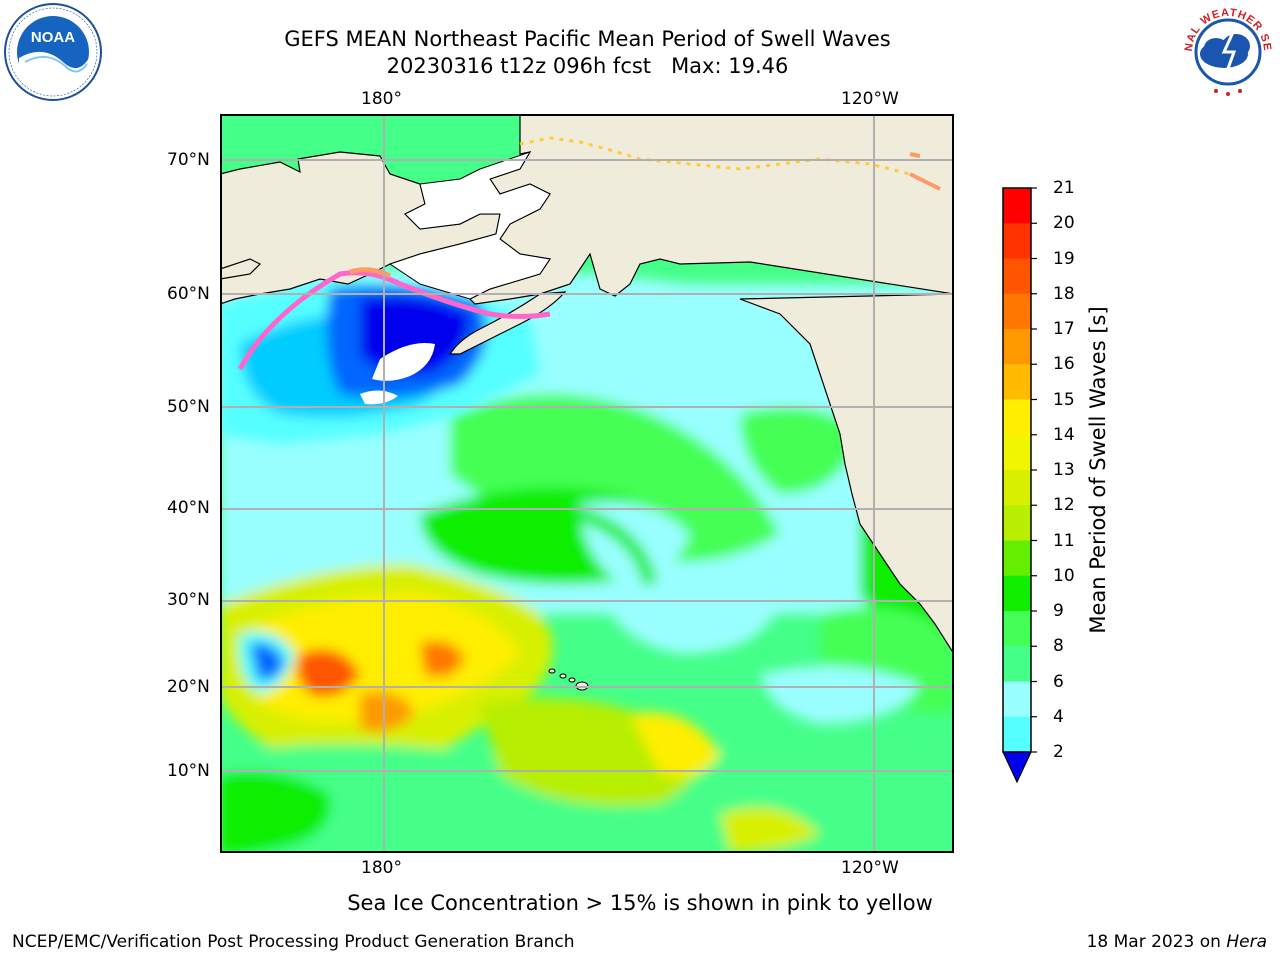 This screenshot has height=960, width=1280. Describe the element at coordinates (1058, 716) in the screenshot. I see `colorbar-tick-label: 4` at that location.